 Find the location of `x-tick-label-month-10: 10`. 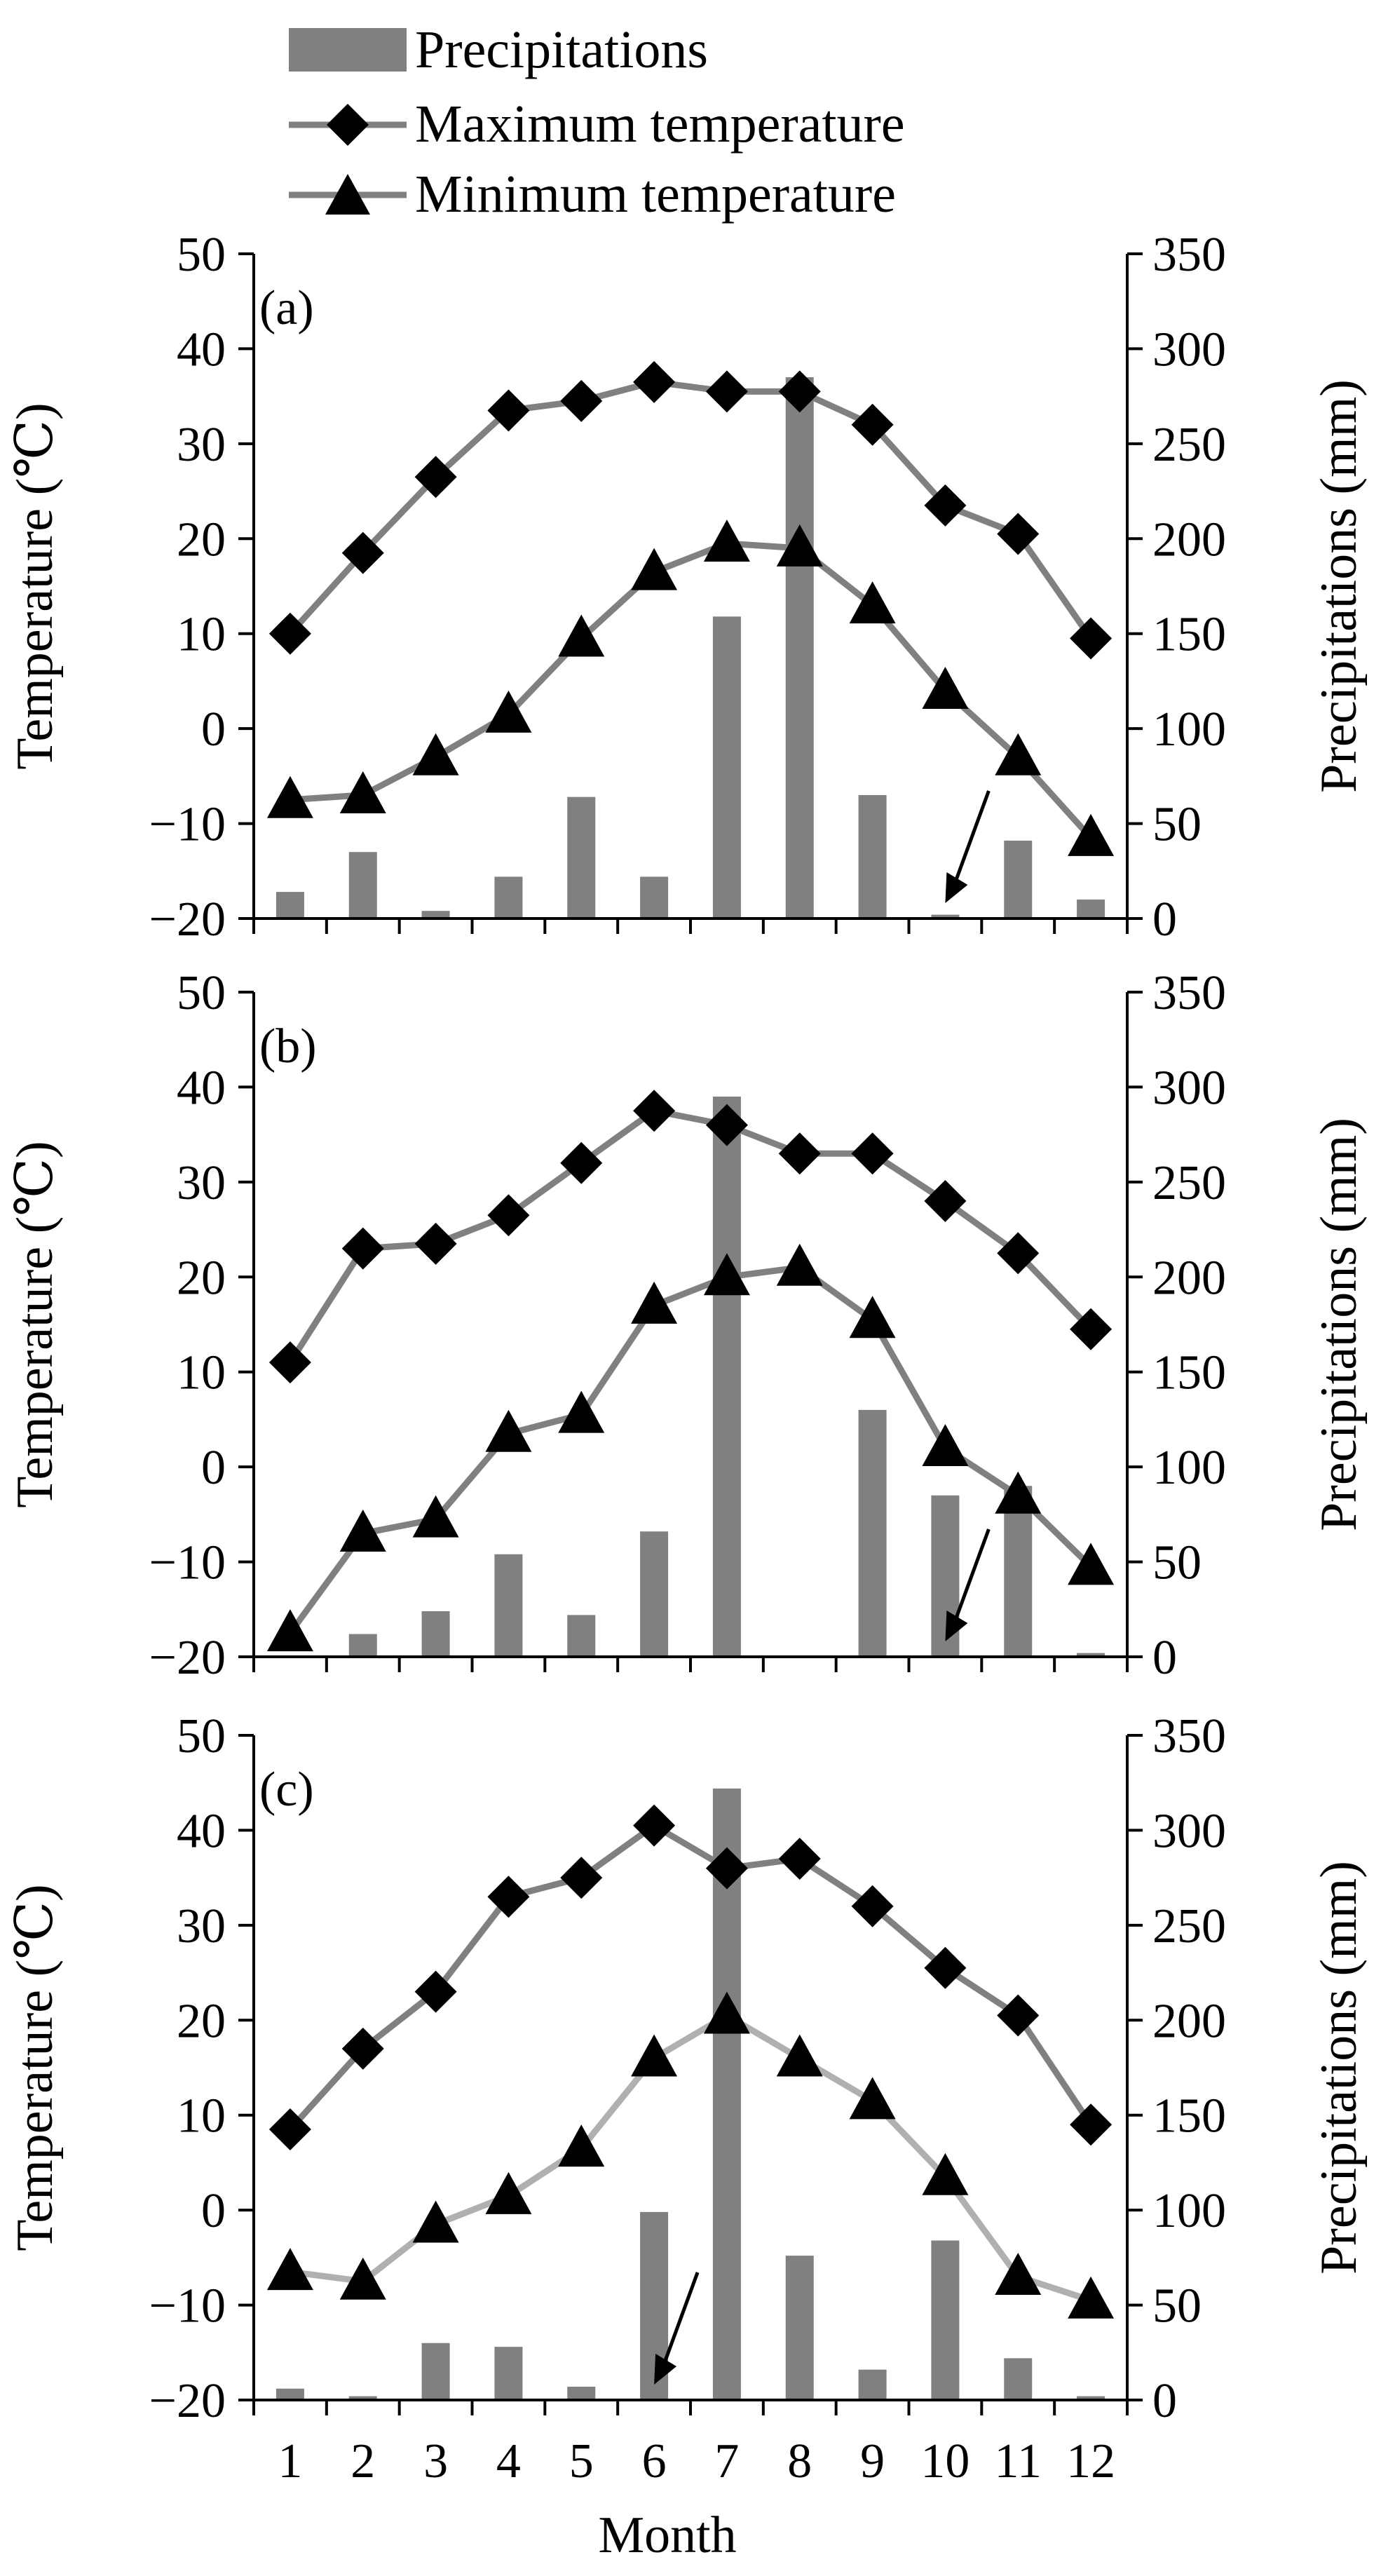

x-tick-label-month-10: 10 is located at coordinates (944, 2461).